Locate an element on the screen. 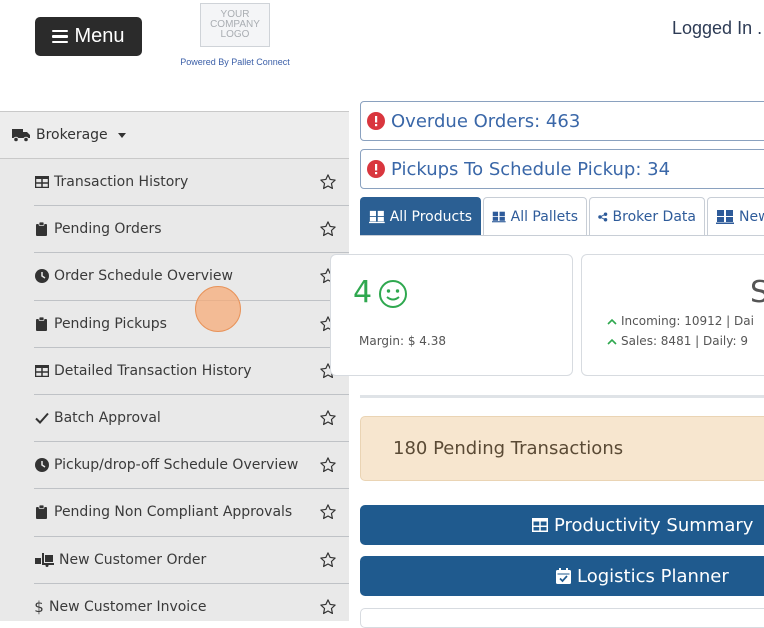 This screenshot has width=764, height=628. logo-line-3: LOGO is located at coordinates (235, 34).